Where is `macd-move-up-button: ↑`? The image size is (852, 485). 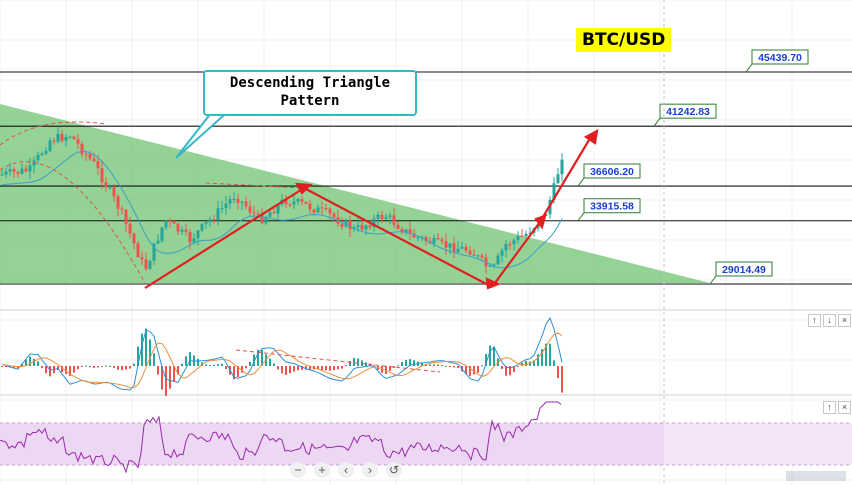
macd-move-up-button: ↑ is located at coordinates (814, 320).